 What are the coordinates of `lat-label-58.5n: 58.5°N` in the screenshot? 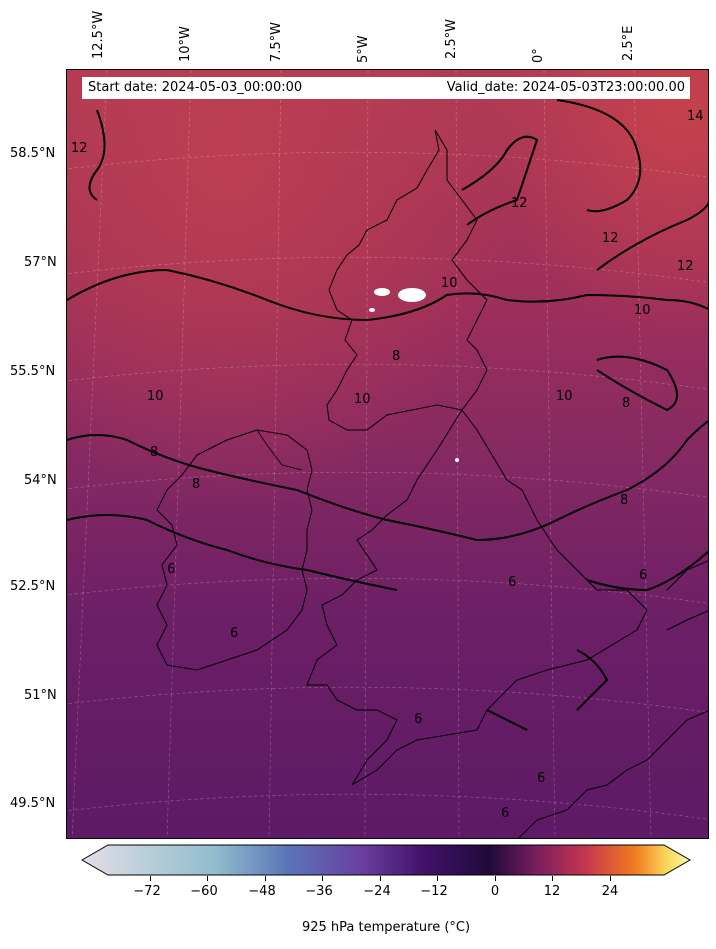 It's located at (33, 153).